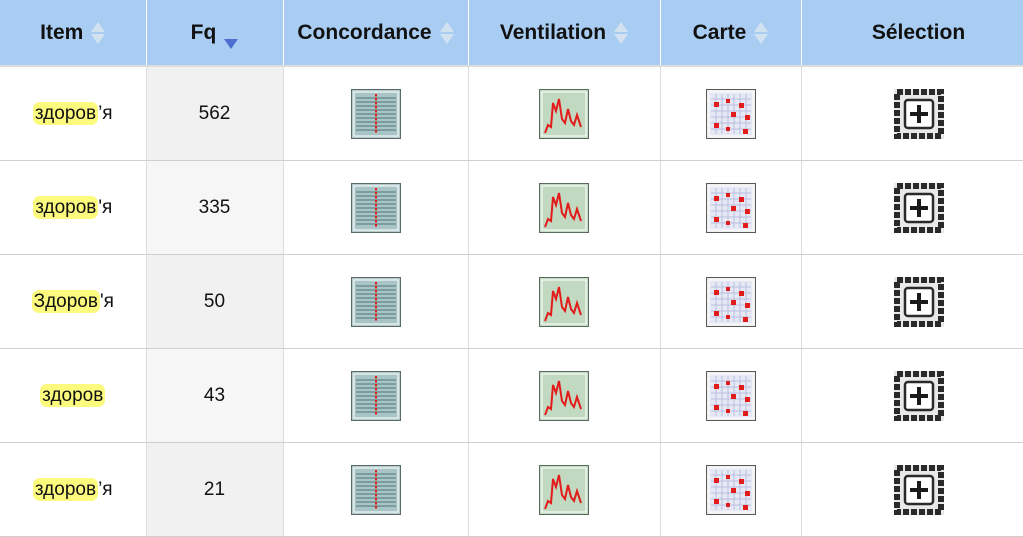  Describe the element at coordinates (215, 489) in the screenshot. I see `fq-cell: 21` at that location.